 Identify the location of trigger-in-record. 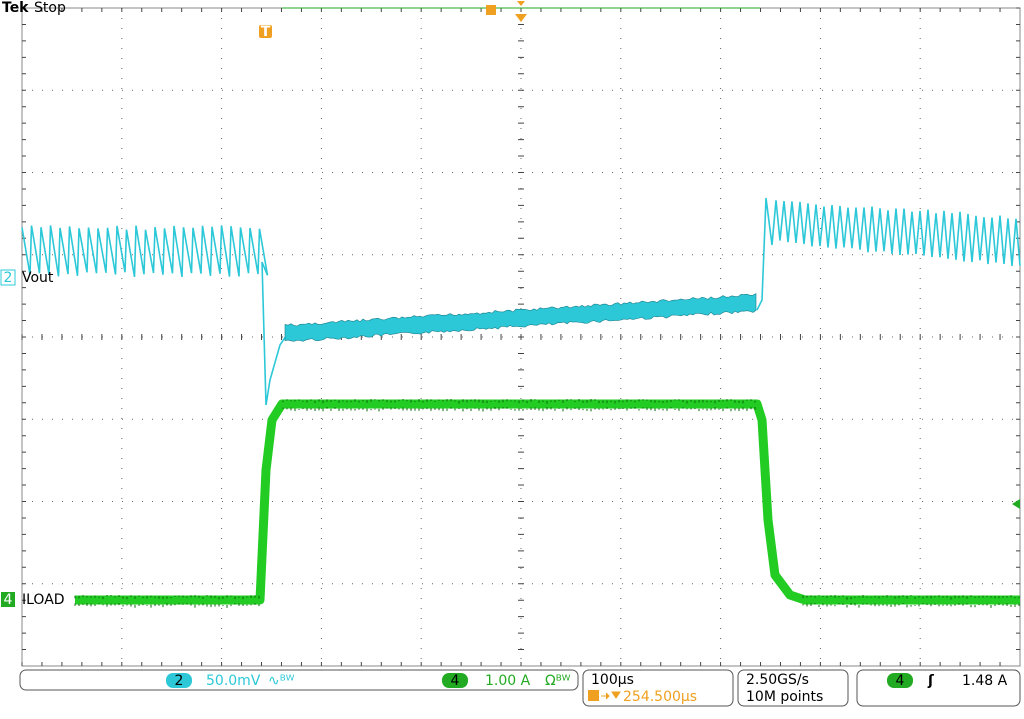
(491, 10).